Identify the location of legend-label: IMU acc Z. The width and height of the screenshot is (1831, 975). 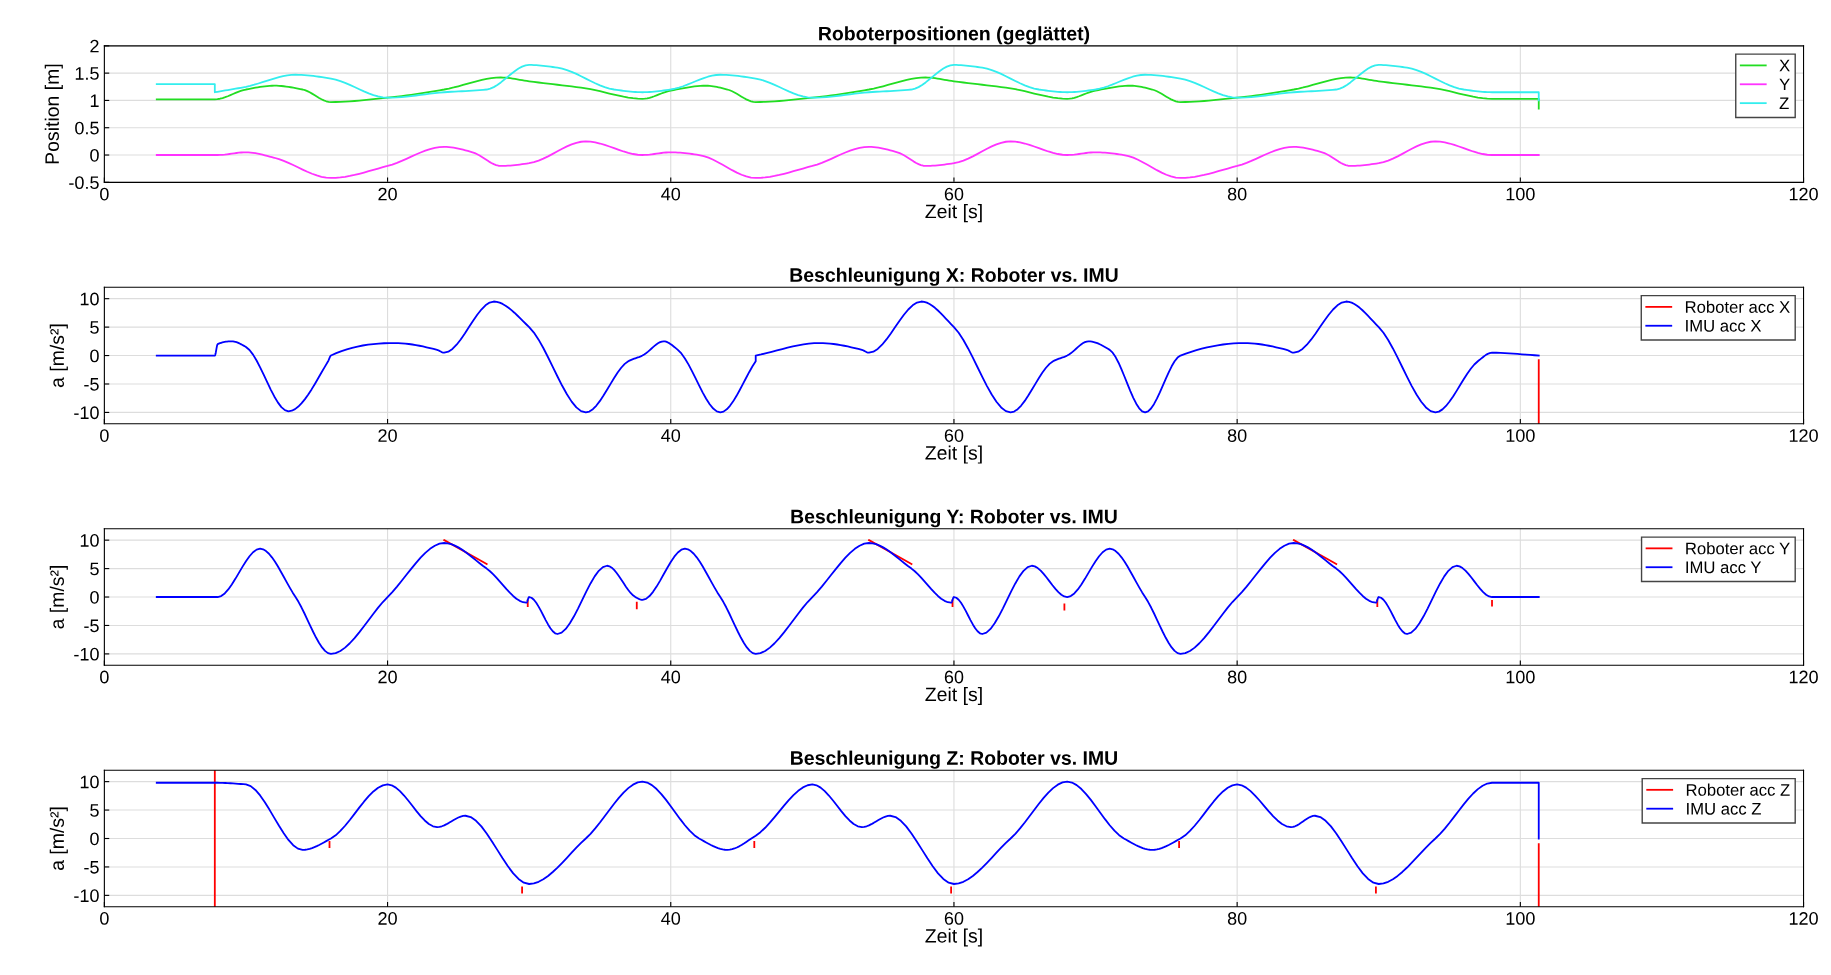
(1724, 809).